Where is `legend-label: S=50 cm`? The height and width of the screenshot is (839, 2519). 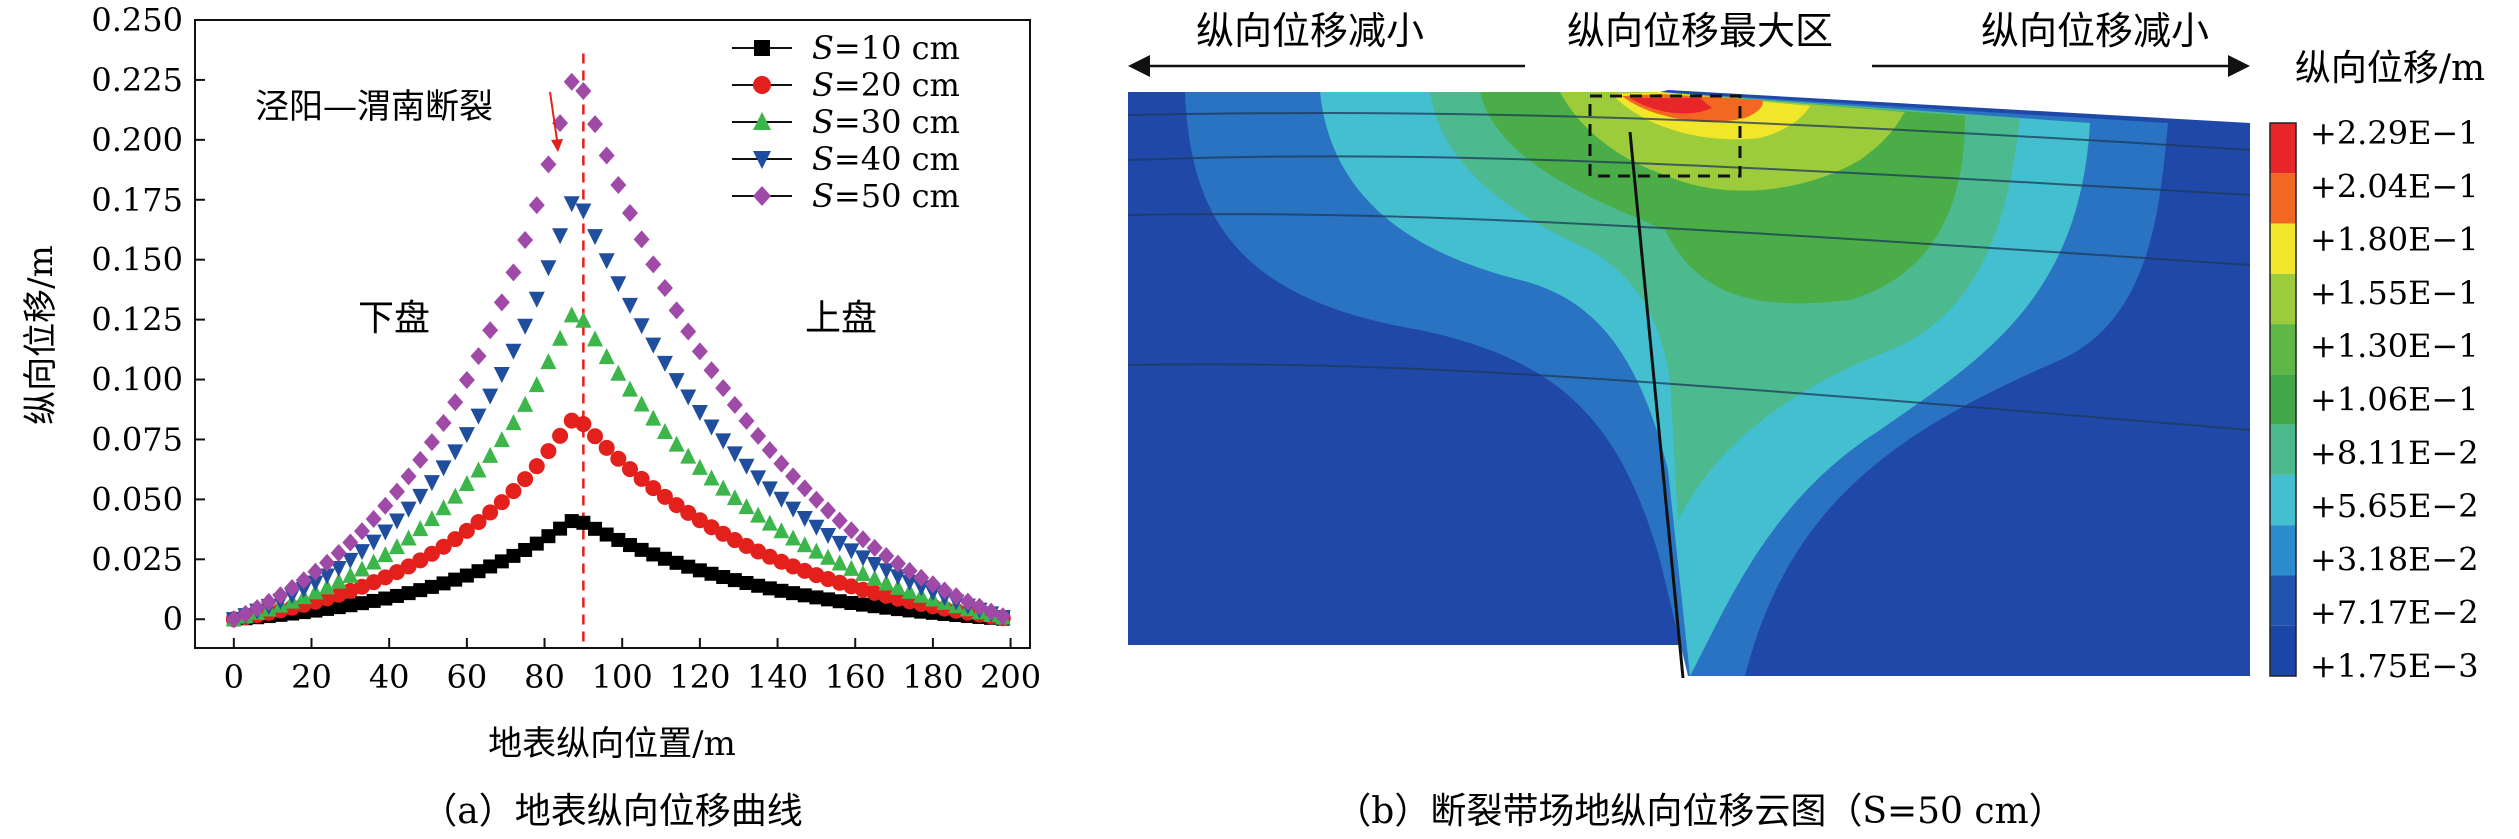 legend-label: S=50 cm is located at coordinates (886, 196).